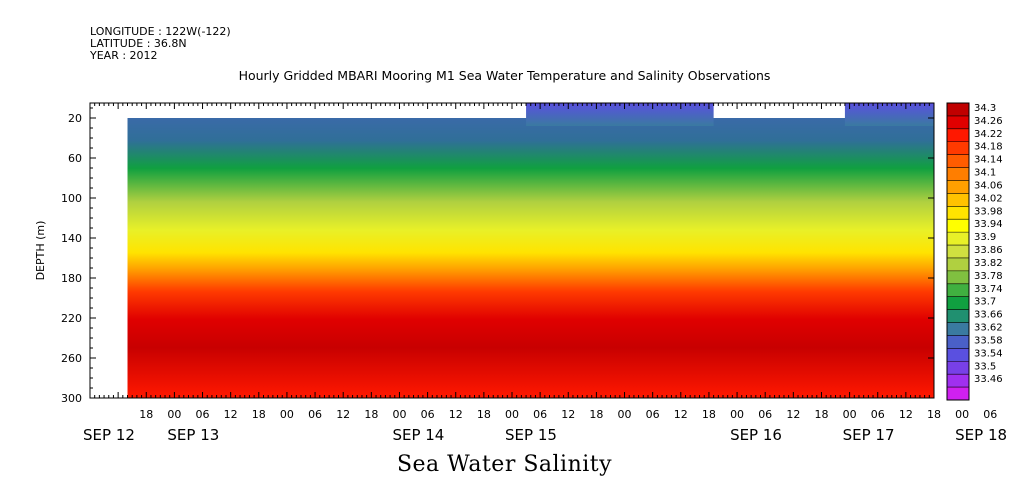 Image resolution: width=1009 pixels, height=504 pixels. I want to click on colorbar-label: 33.78, so click(988, 276).